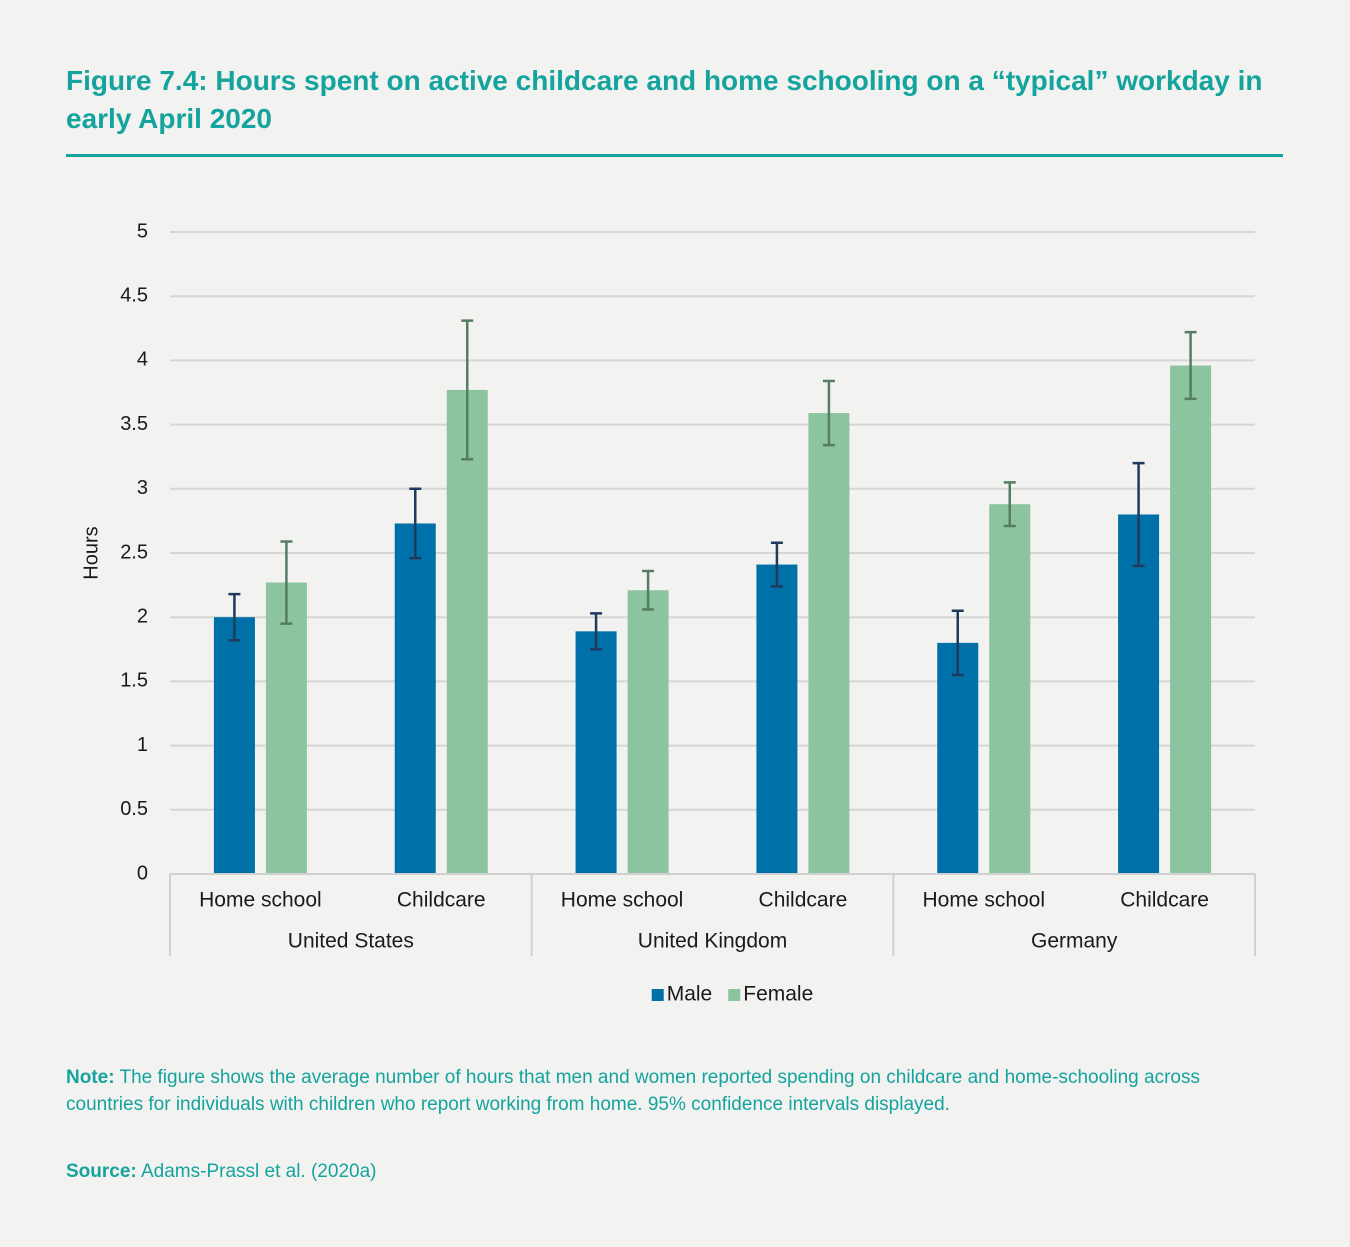 Image resolution: width=1350 pixels, height=1247 pixels. What do you see at coordinates (134, 552) in the screenshot?
I see `y-tick-label: 2.5` at bounding box center [134, 552].